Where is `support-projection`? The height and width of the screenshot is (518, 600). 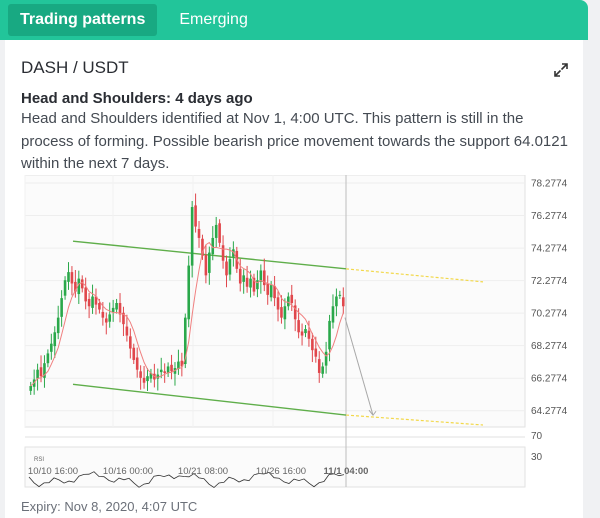
support-projection is located at coordinates (414, 420).